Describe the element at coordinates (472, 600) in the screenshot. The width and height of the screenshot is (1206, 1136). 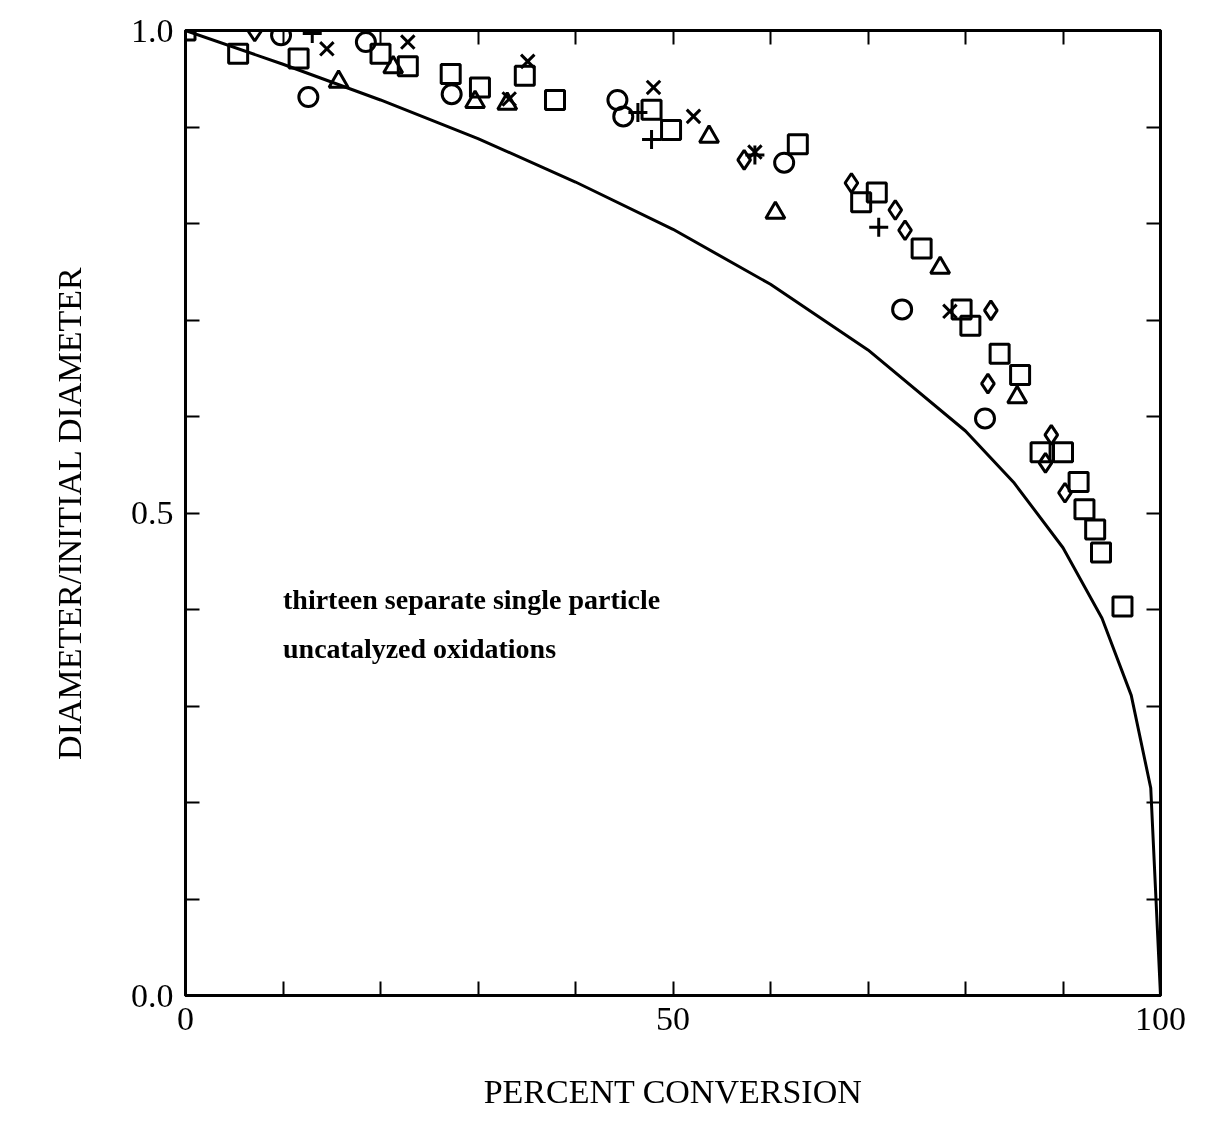
I see `annotation: thirteen separate single particle` at that location.